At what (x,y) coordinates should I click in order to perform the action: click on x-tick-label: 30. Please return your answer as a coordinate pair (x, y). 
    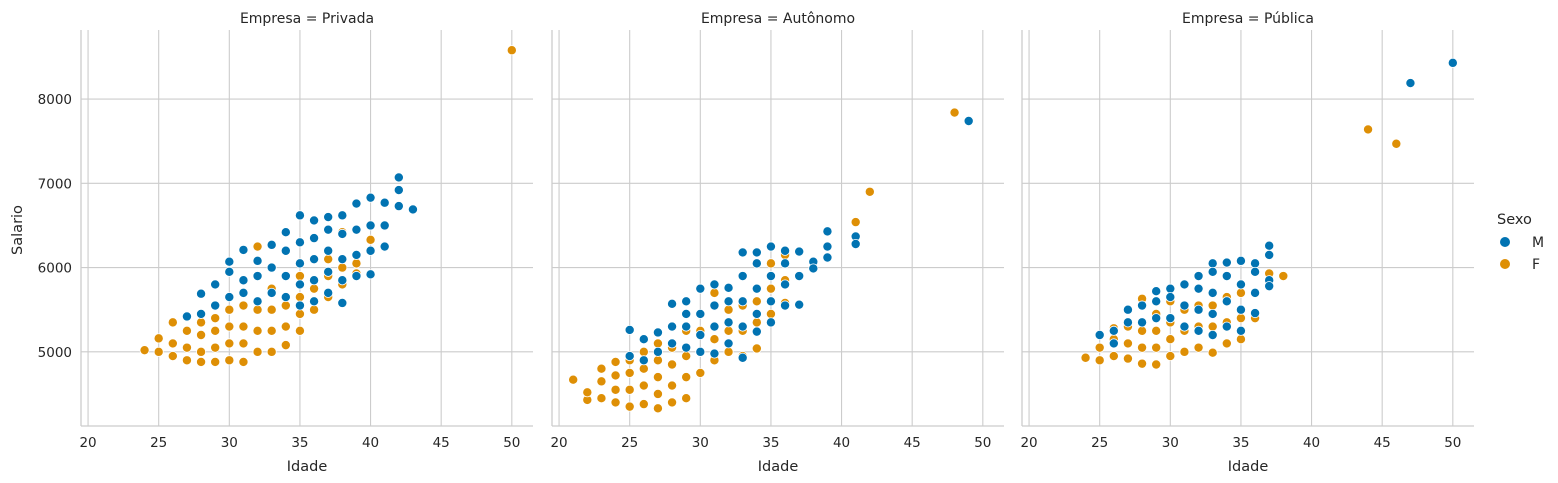
    Looking at the image, I should click on (229, 443).